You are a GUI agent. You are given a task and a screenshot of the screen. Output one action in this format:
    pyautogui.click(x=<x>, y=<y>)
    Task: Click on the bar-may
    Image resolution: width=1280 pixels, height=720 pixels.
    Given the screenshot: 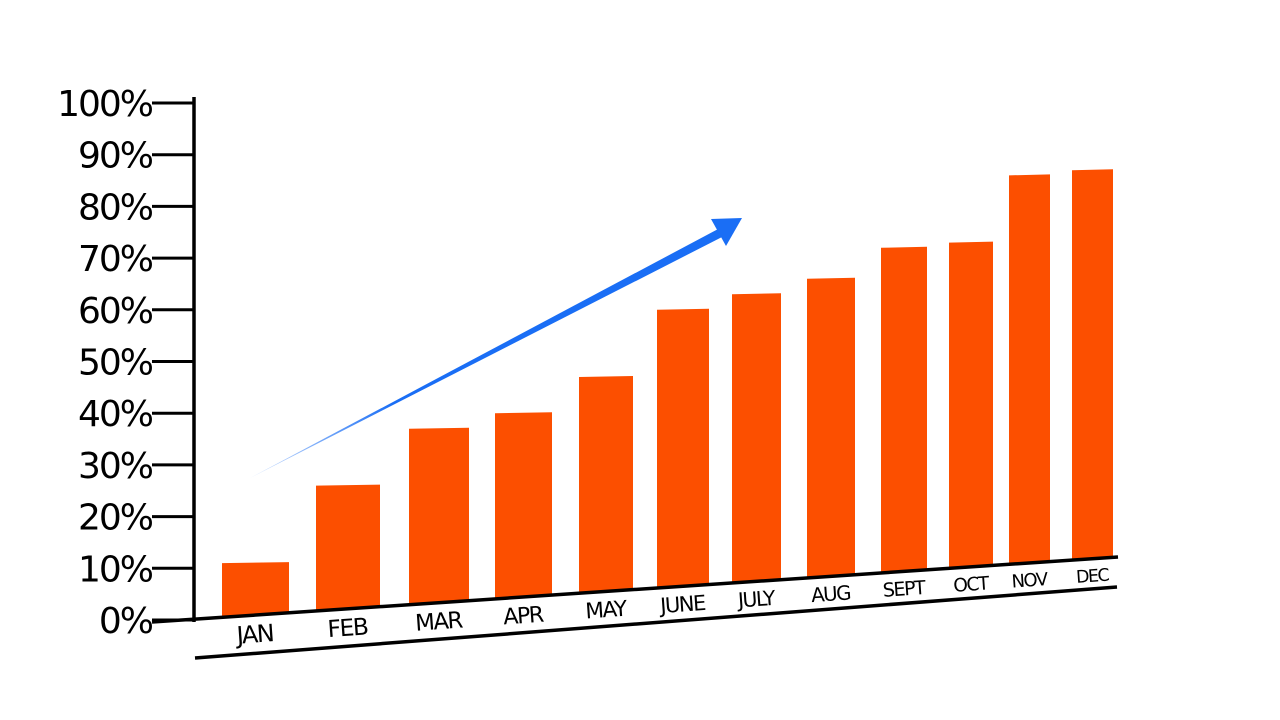 What is the action you would take?
    pyautogui.click(x=606, y=485)
    